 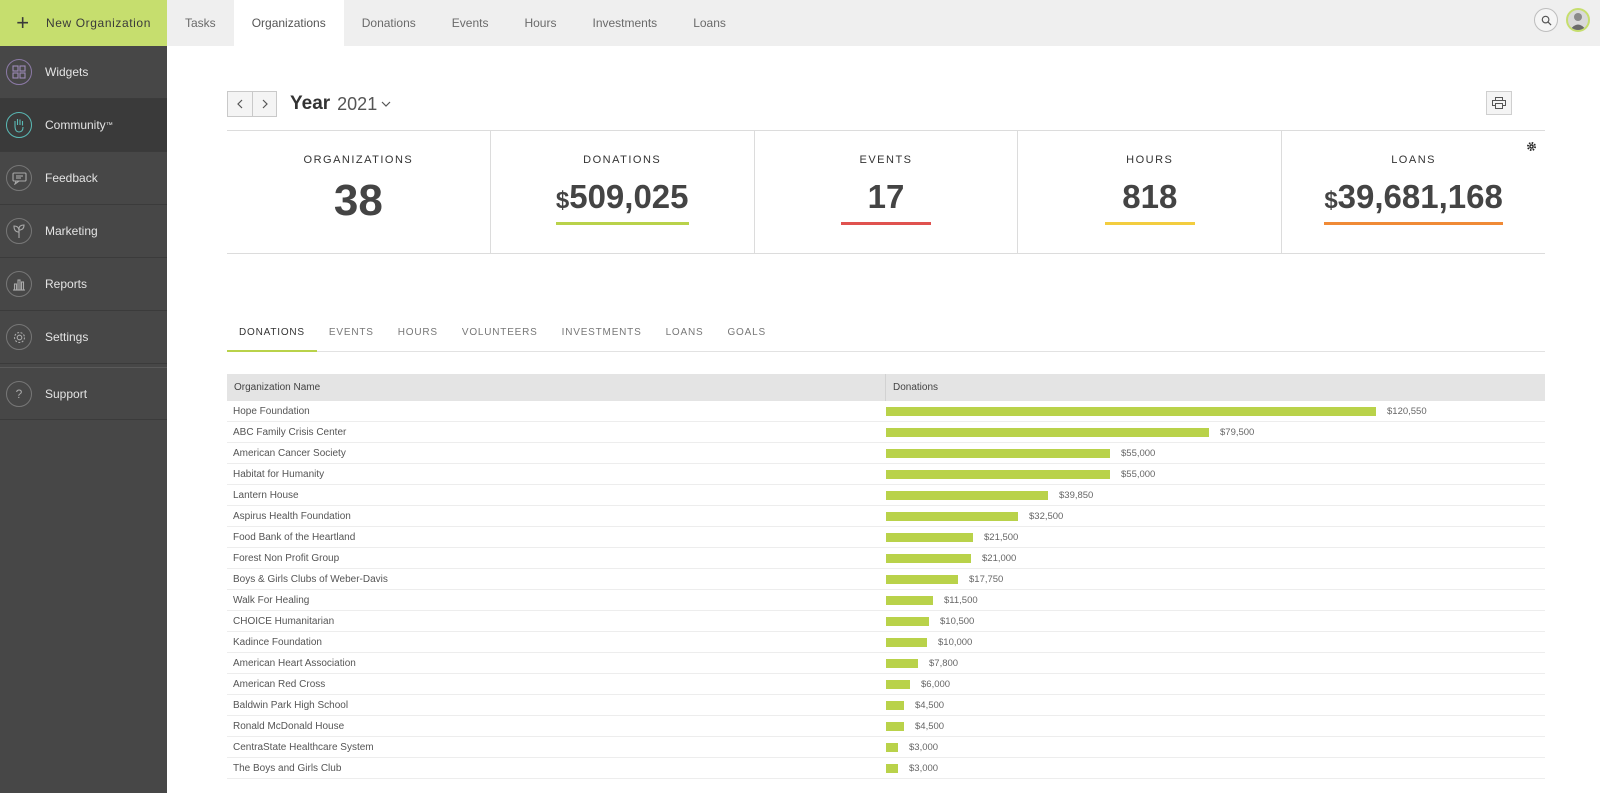 What do you see at coordinates (1546, 20) in the screenshot?
I see `search-button` at bounding box center [1546, 20].